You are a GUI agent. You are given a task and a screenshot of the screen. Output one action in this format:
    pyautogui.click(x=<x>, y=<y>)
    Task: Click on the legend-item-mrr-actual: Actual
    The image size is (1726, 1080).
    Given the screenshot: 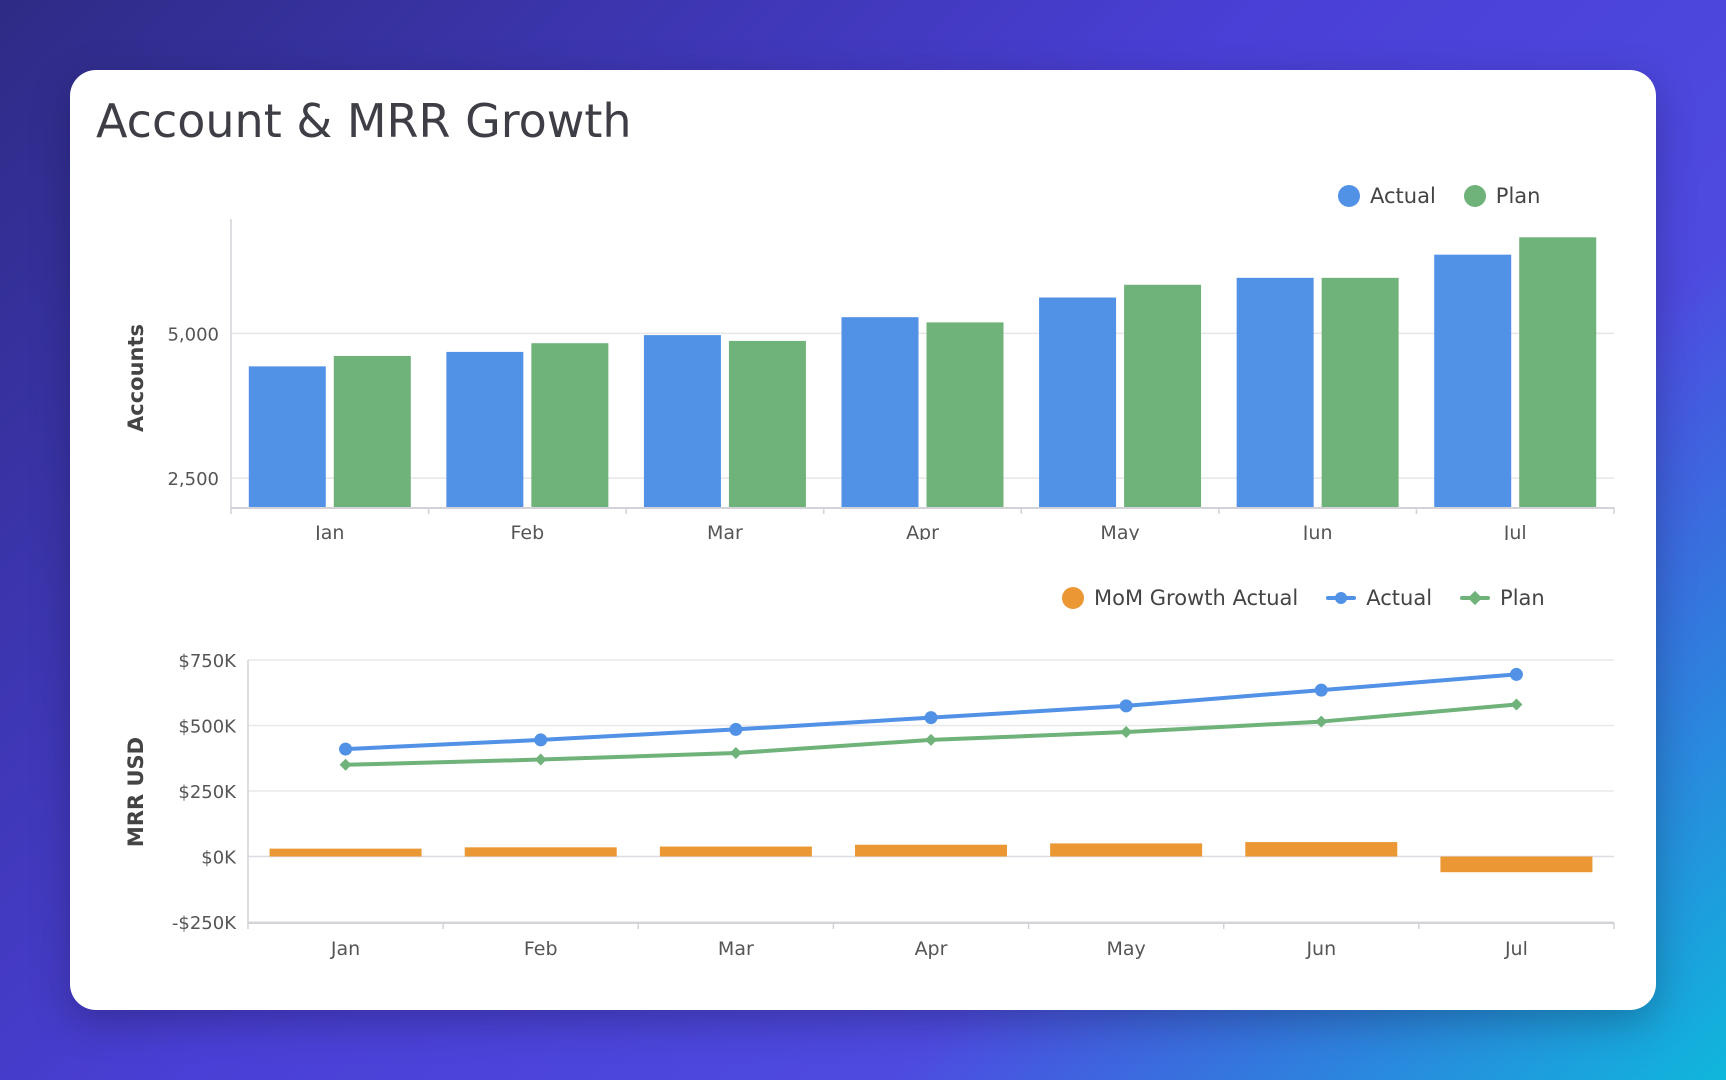 What is the action you would take?
    pyautogui.click(x=1379, y=598)
    